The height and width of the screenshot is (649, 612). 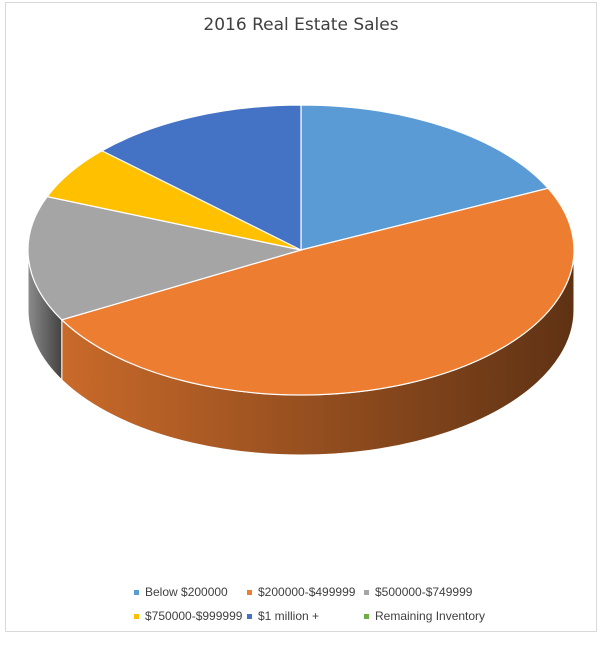 I want to click on legend-item-below-200000: Below $200000, so click(x=181, y=592).